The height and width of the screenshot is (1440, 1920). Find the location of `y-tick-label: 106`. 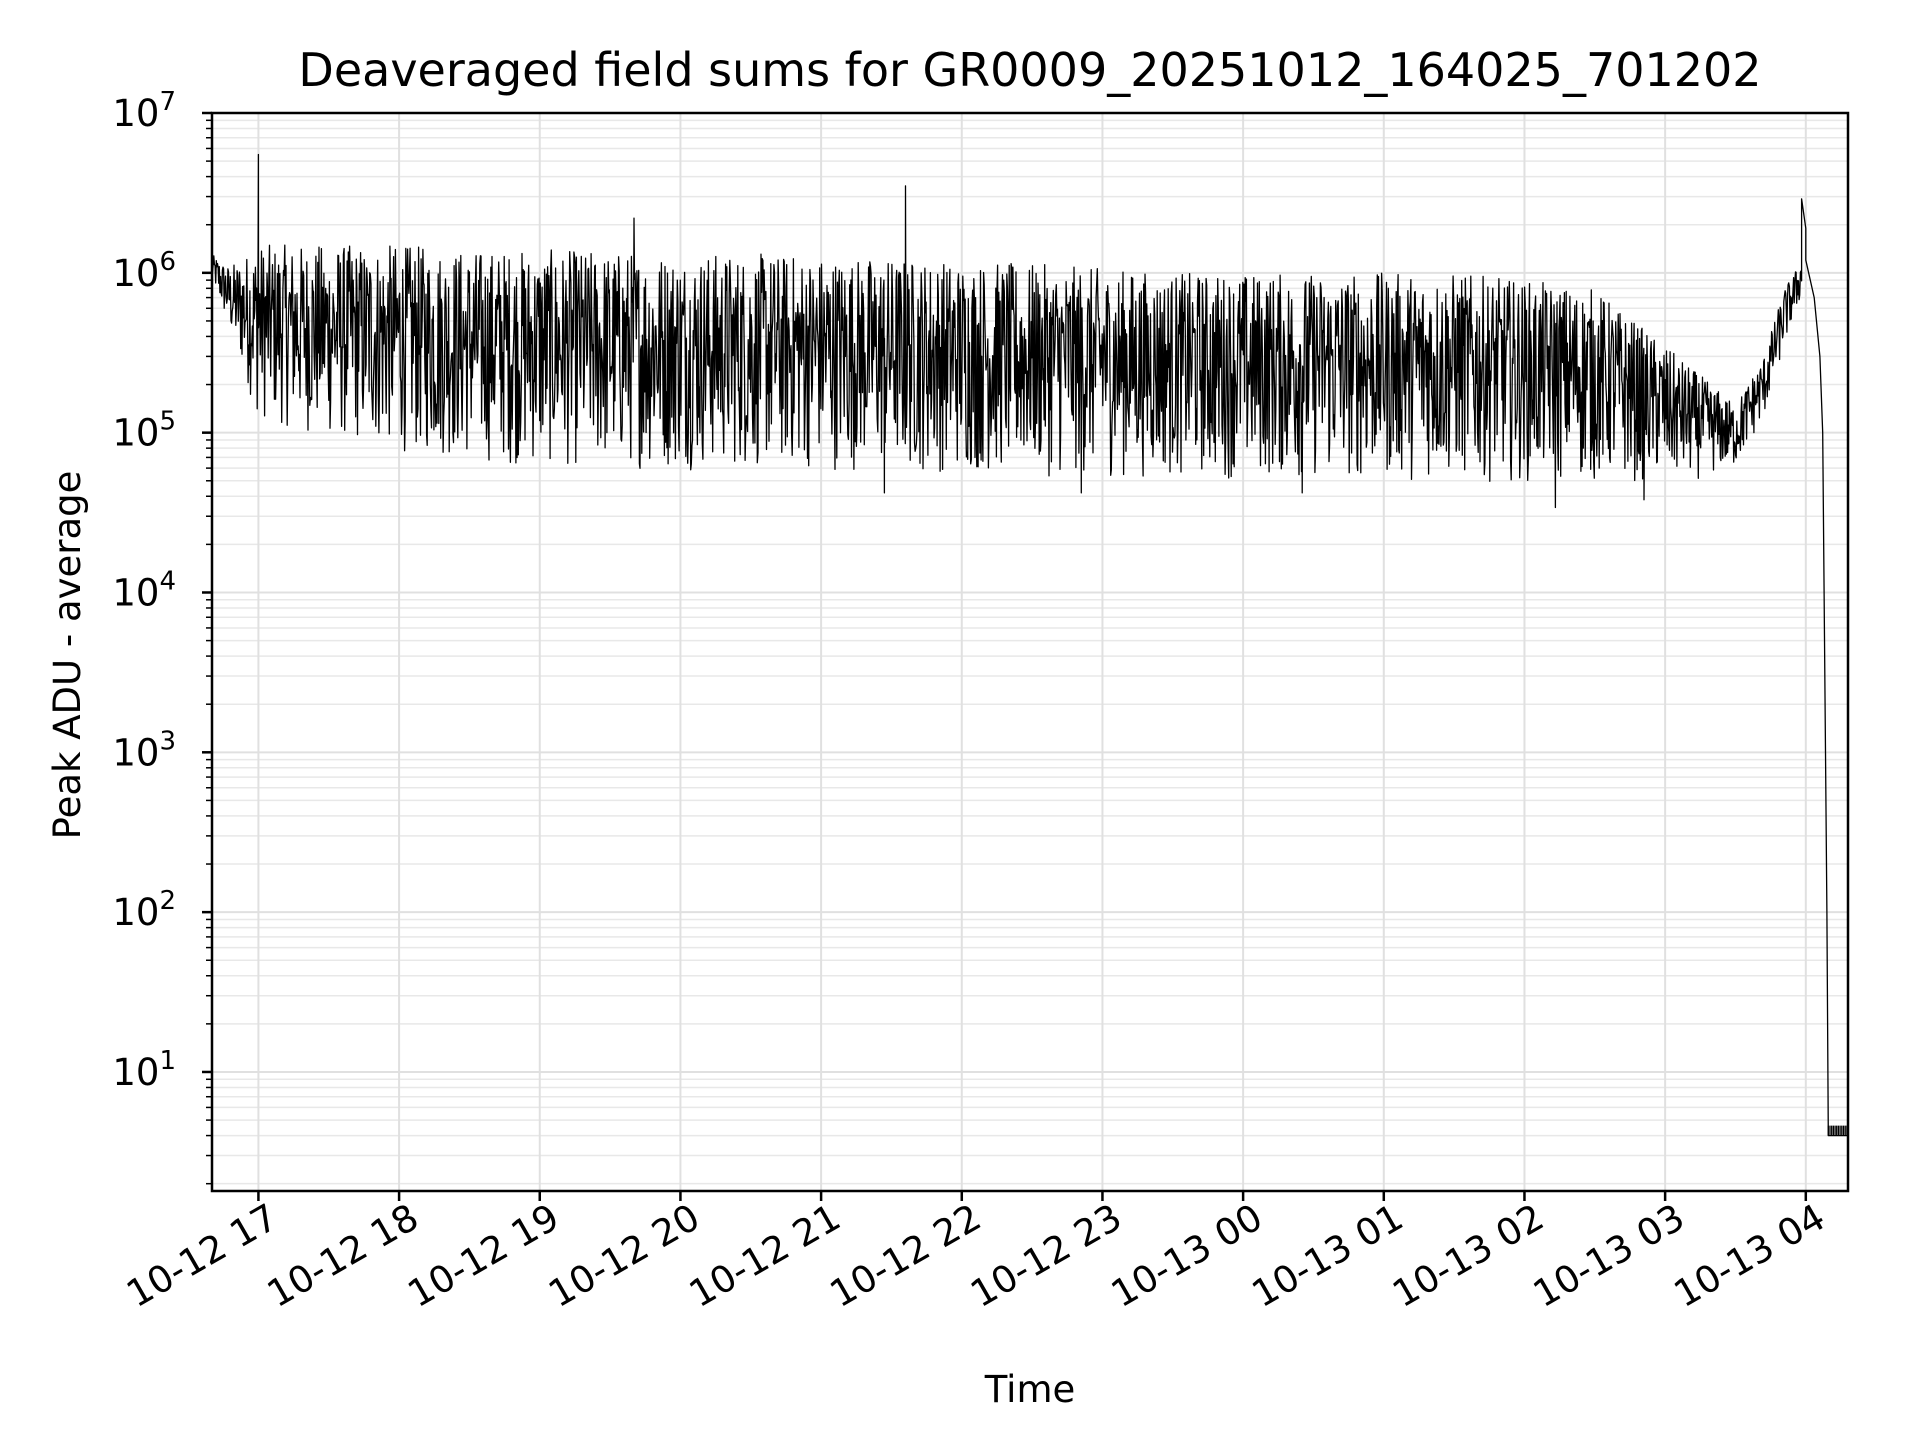

y-tick-label: 106 is located at coordinates (144, 271).